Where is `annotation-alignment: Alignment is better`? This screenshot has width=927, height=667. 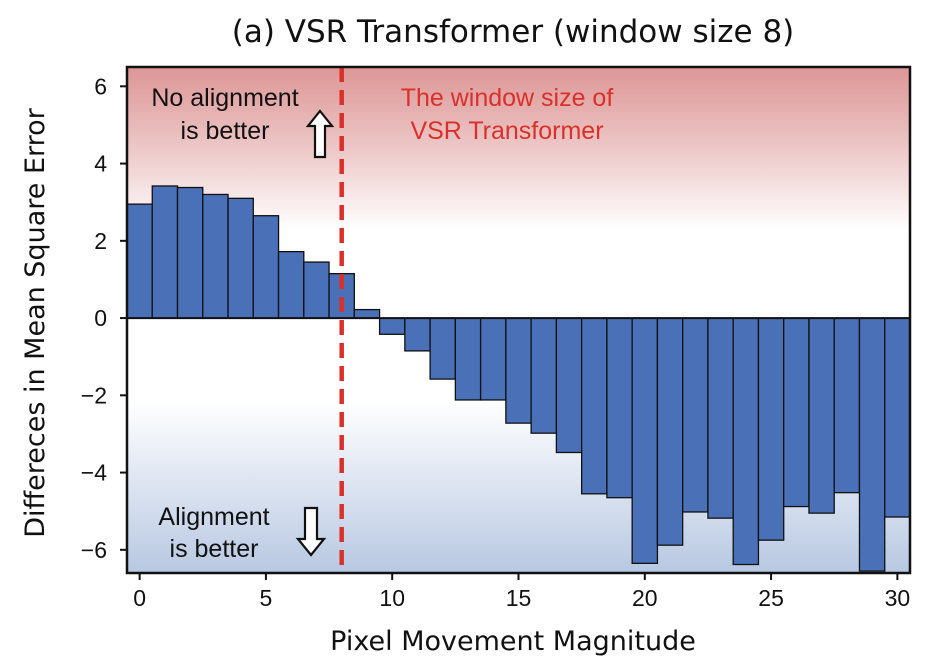 annotation-alignment: Alignment is better is located at coordinates (242, 533).